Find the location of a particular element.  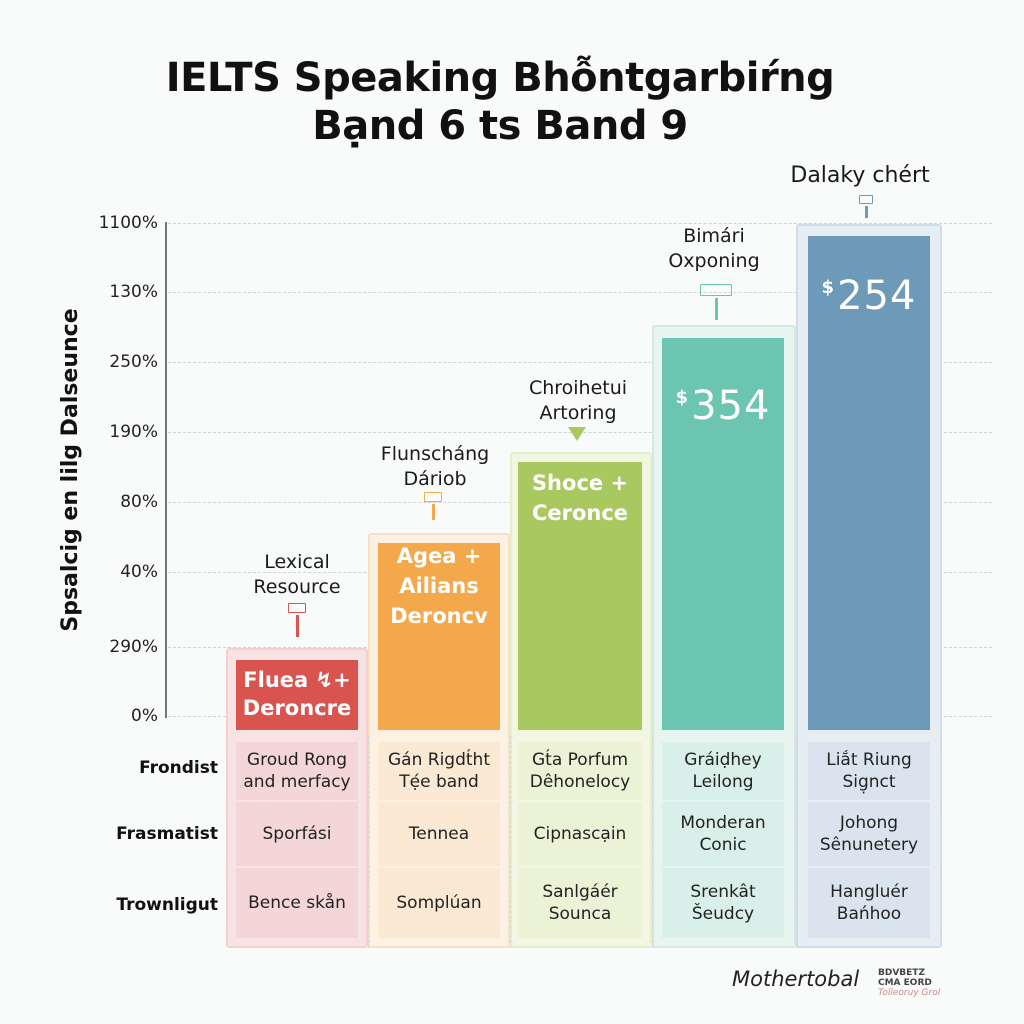

table-cell: Sporfási is located at coordinates (297, 834).